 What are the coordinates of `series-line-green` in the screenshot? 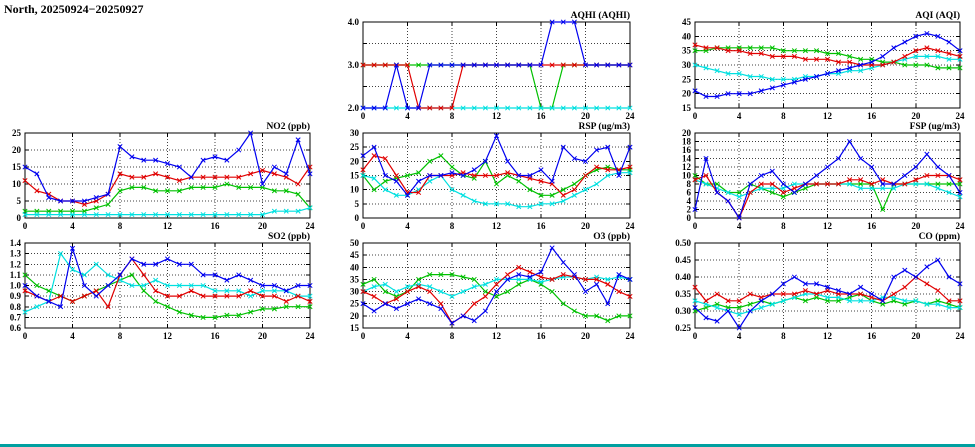 It's located at (496, 86).